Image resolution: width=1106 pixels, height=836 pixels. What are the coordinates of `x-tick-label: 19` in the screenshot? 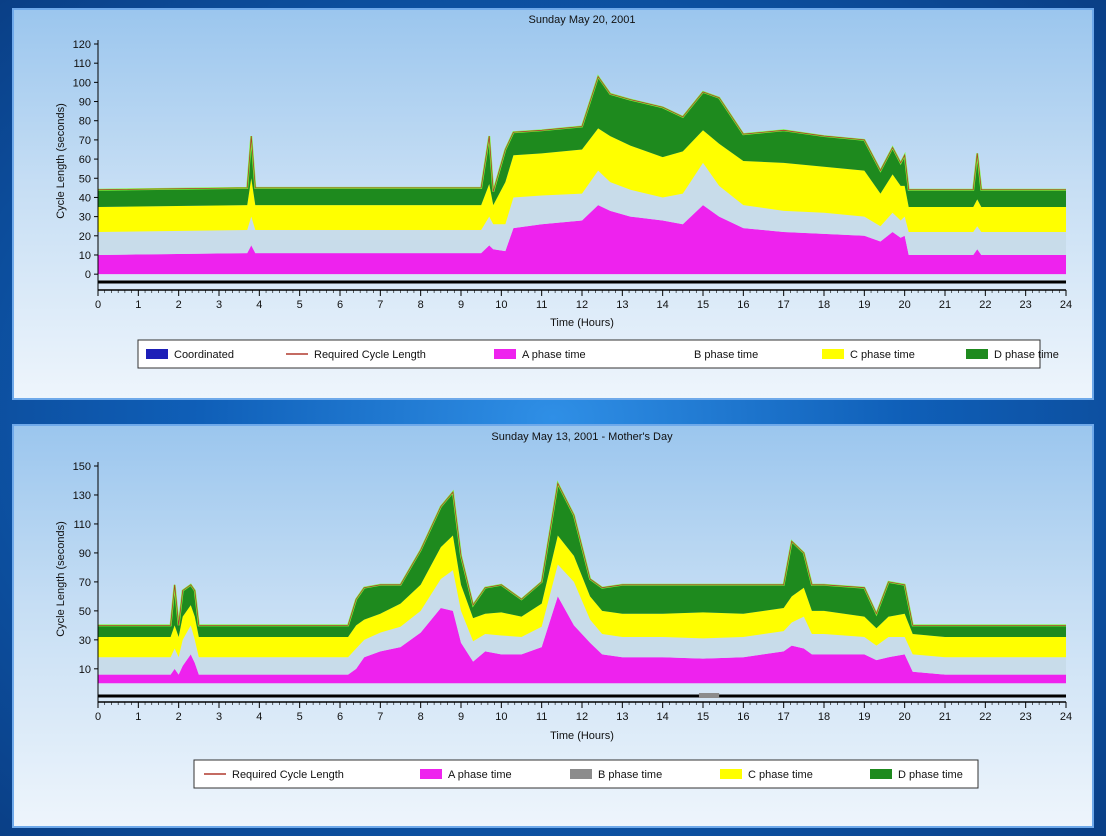 It's located at (864, 717).